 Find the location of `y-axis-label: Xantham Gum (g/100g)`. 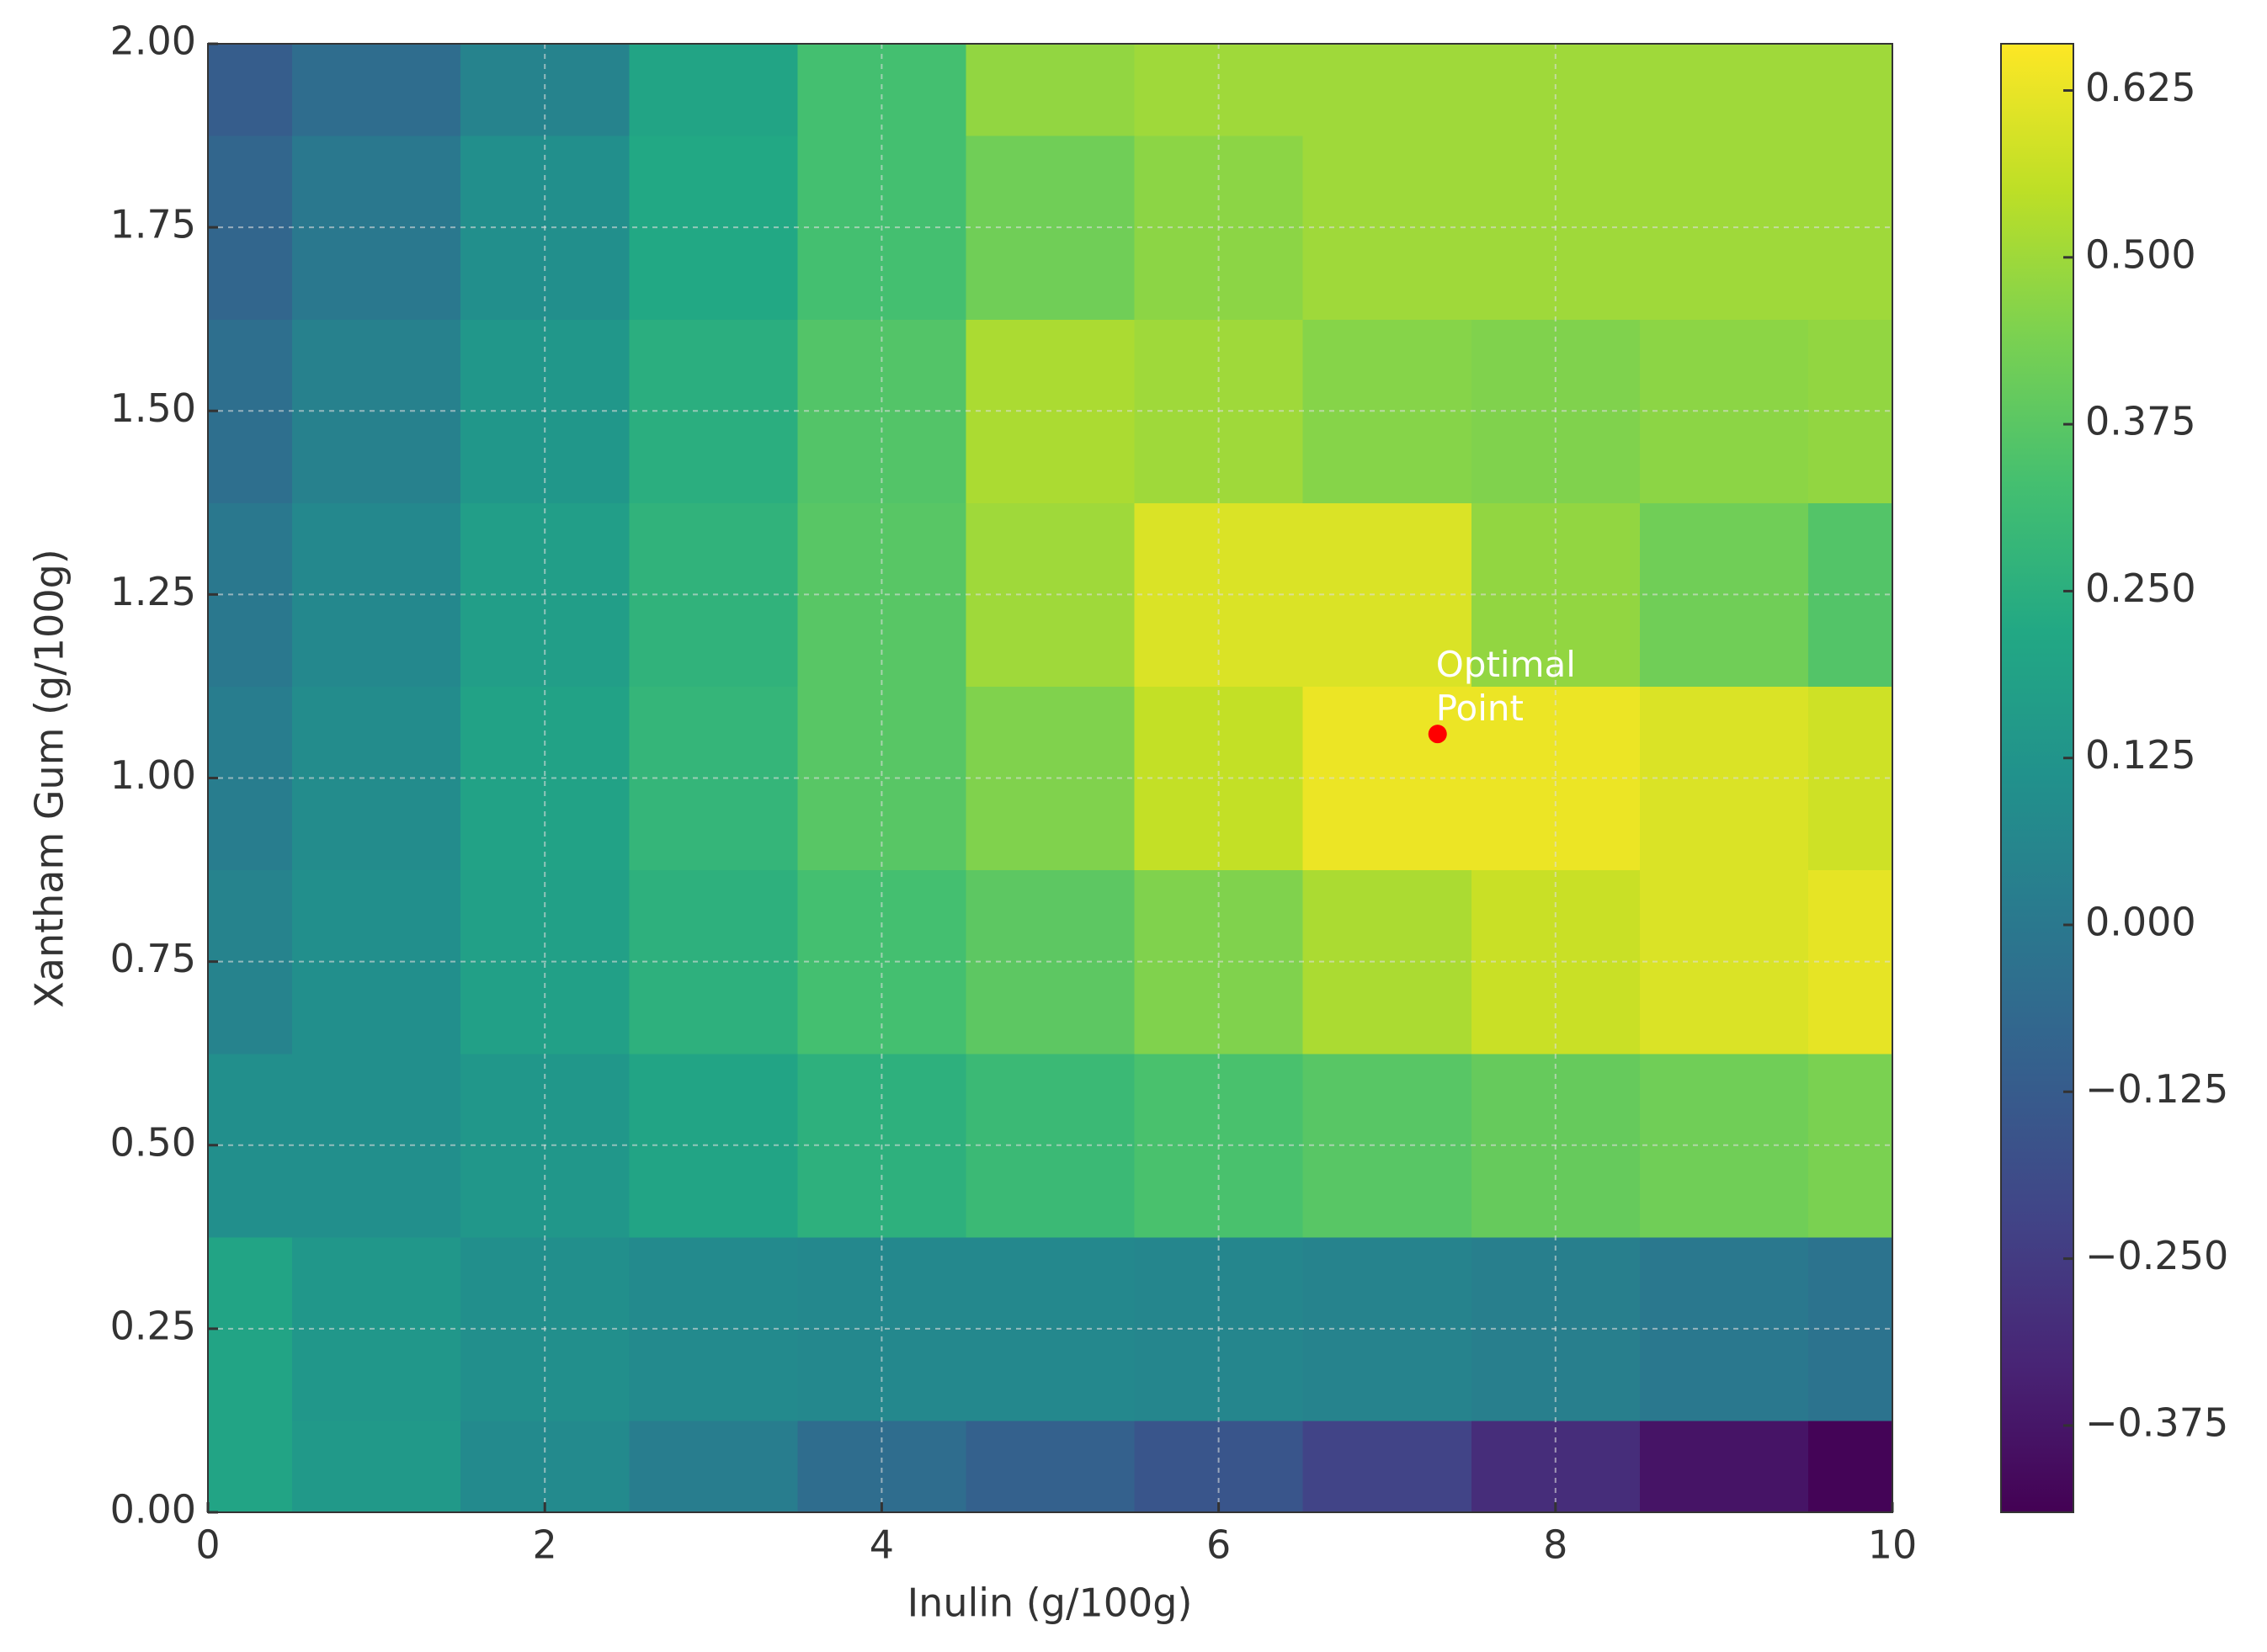

y-axis-label: Xantham Gum (g/100g) is located at coordinates (49, 778).